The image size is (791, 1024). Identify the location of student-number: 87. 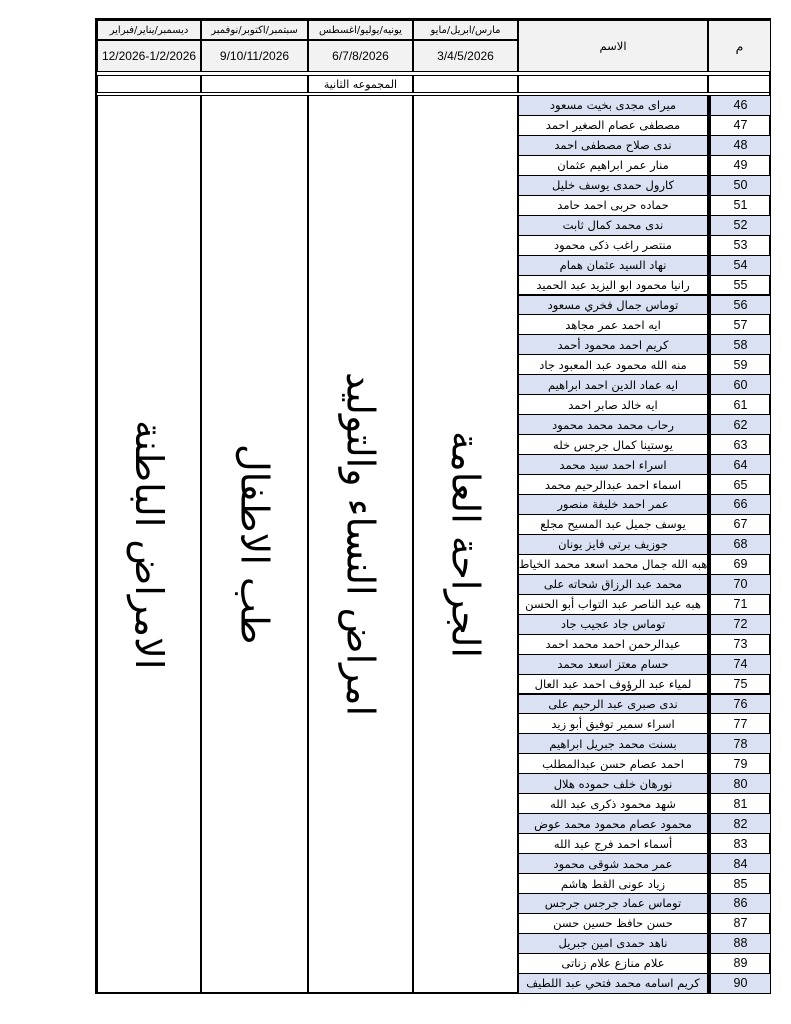
(739, 923).